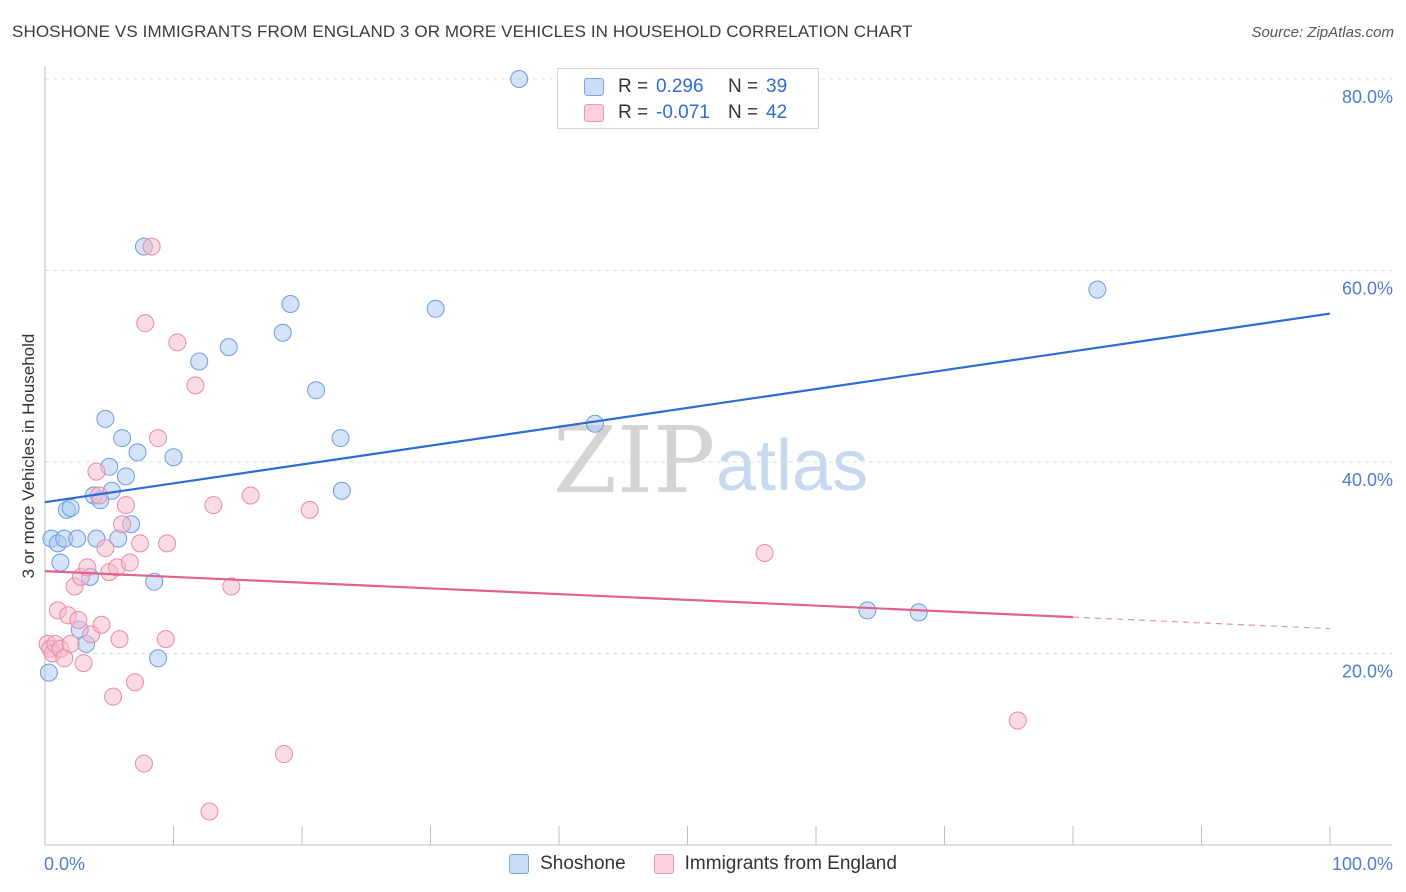 This screenshot has height=892, width=1406. Describe the element at coordinates (792, 466) in the screenshot. I see `watermark-atlas: atlas` at that location.